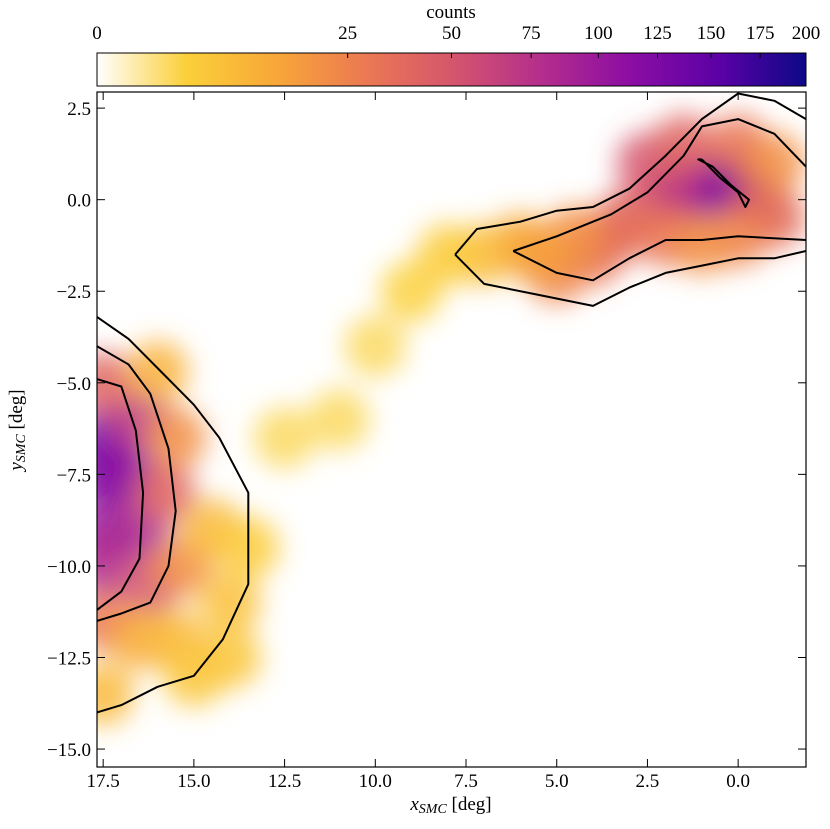 The height and width of the screenshot is (829, 830). Describe the element at coordinates (598, 33) in the screenshot. I see `colorbar-tick-label: 100` at that location.